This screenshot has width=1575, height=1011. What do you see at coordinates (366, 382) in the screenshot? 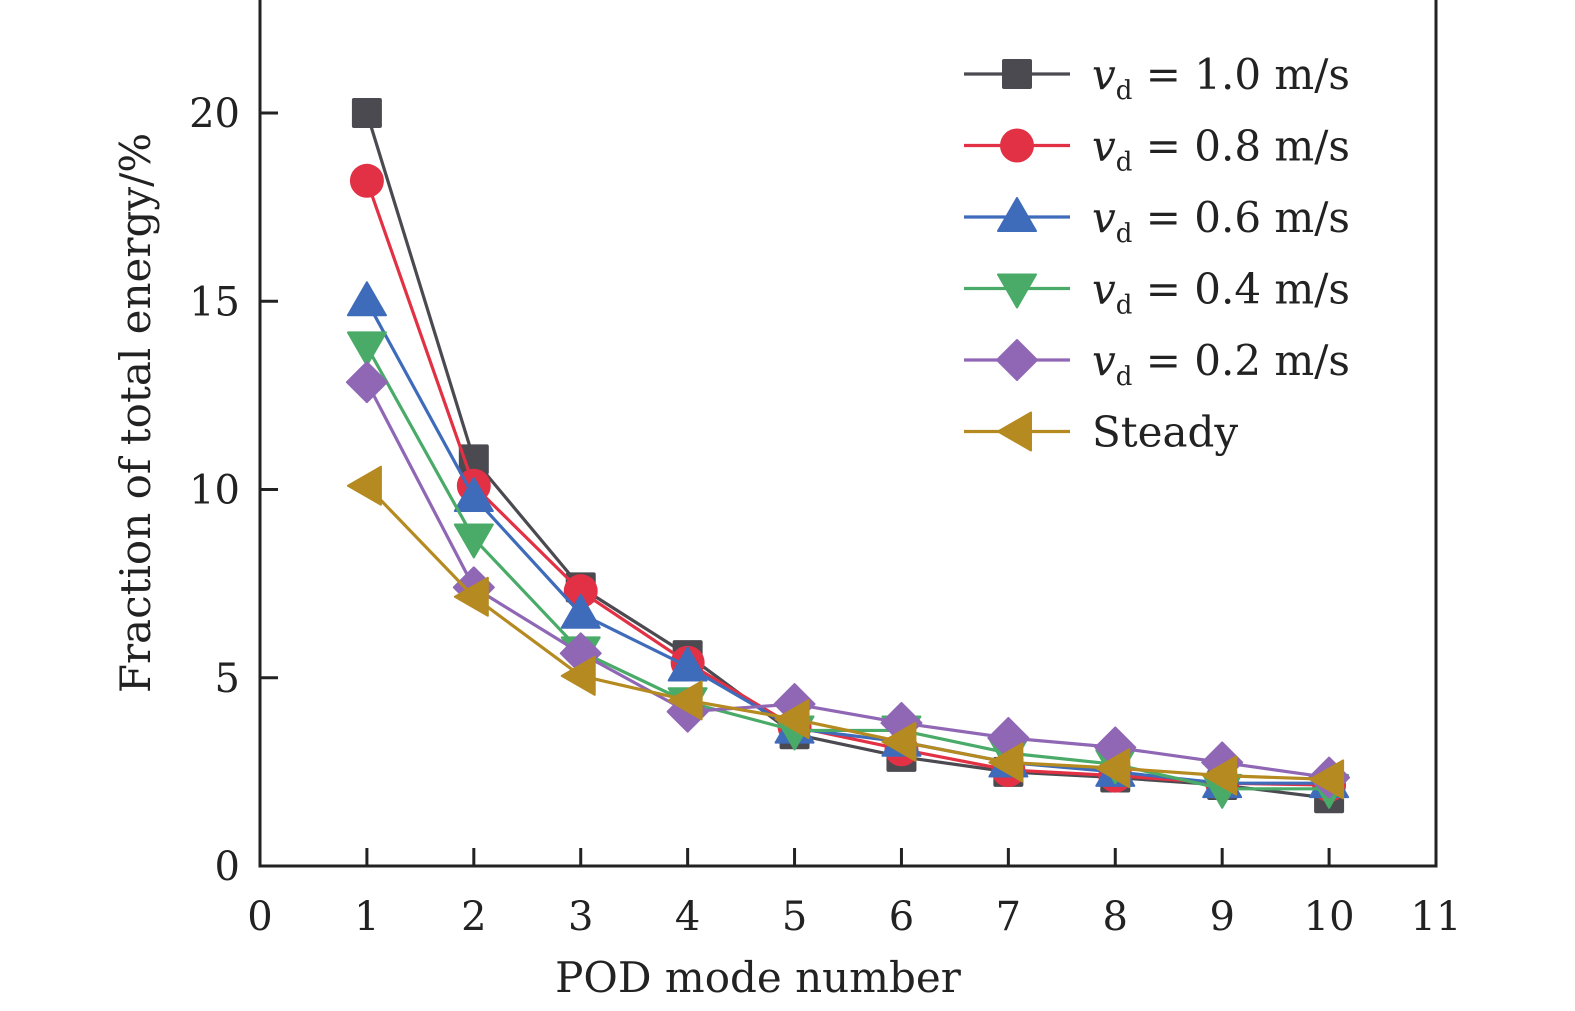
I see `data-point-diamond` at bounding box center [366, 382].